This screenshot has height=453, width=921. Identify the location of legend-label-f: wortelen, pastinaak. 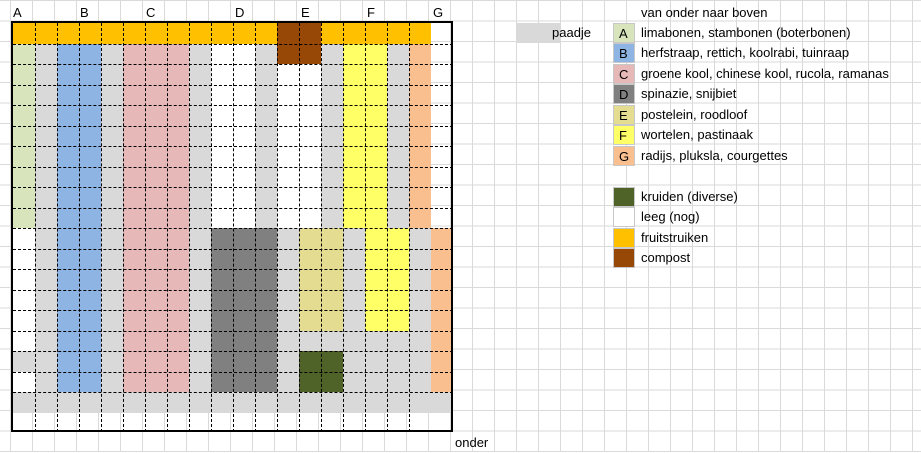
(697, 134).